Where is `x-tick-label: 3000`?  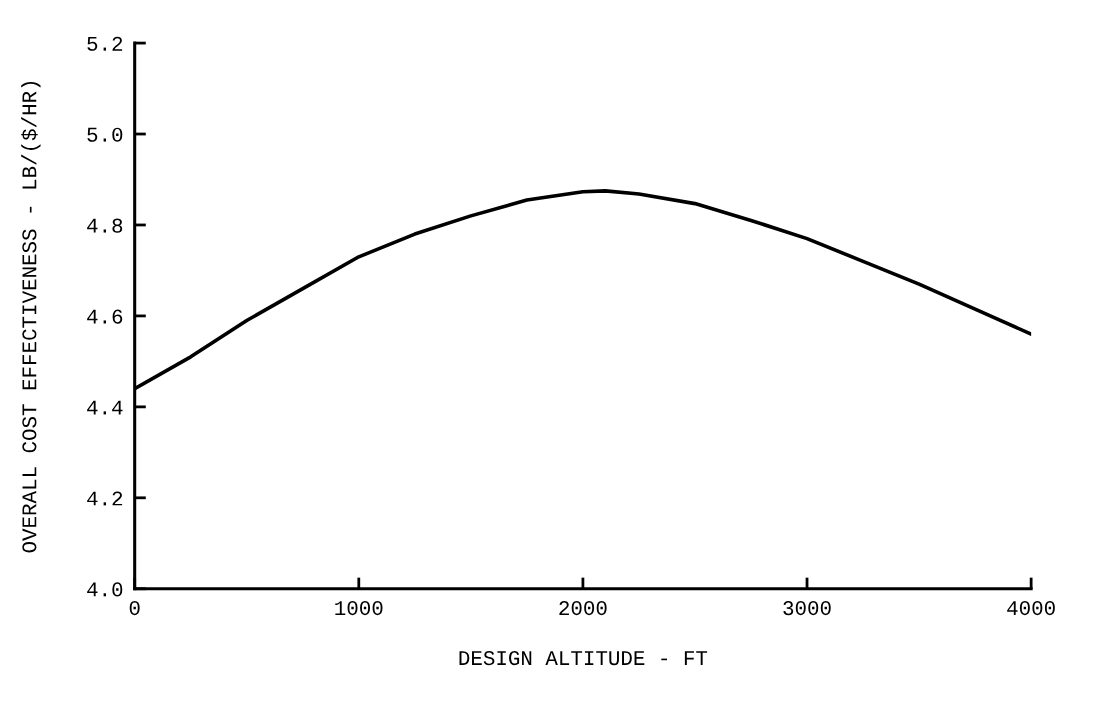 x-tick-label: 3000 is located at coordinates (807, 608).